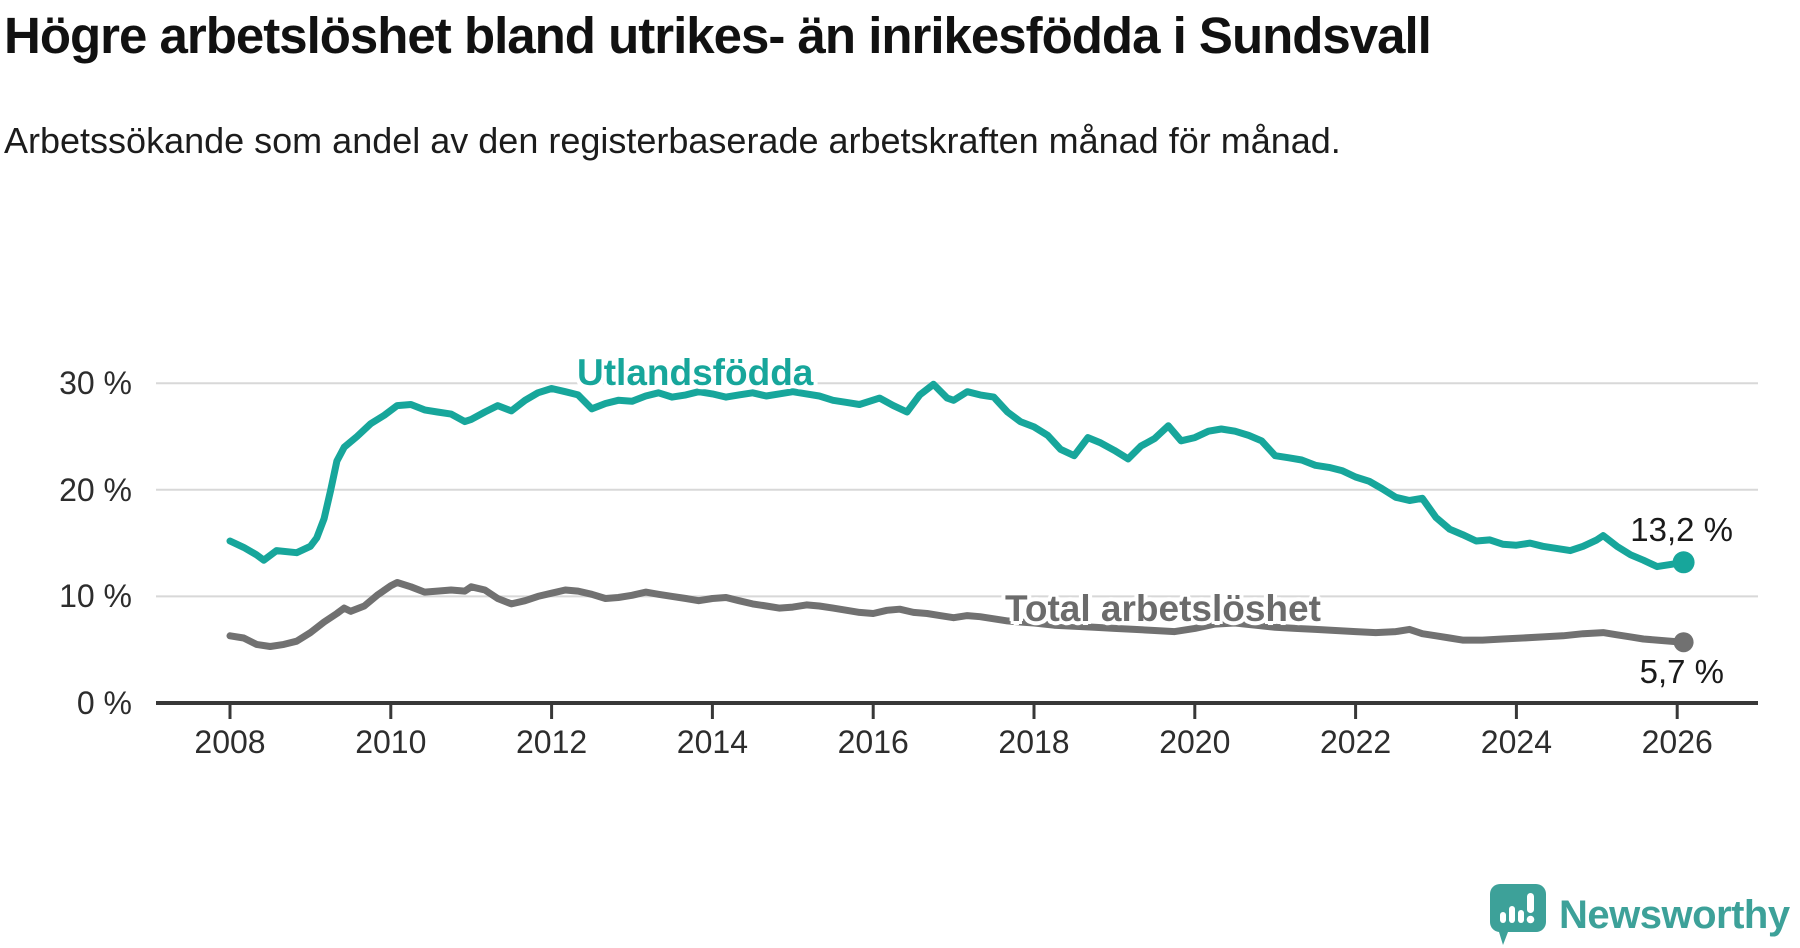 The height and width of the screenshot is (948, 1800). What do you see at coordinates (95, 489) in the screenshot?
I see `y-axis-label: 20 %` at bounding box center [95, 489].